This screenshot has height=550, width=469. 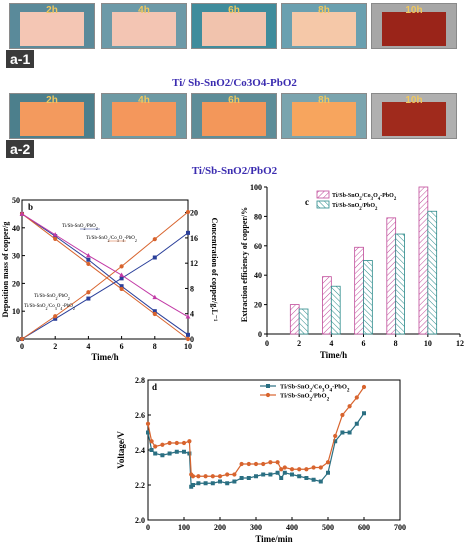 I want to click on x-tick-label: 10, so click(x=188, y=346).